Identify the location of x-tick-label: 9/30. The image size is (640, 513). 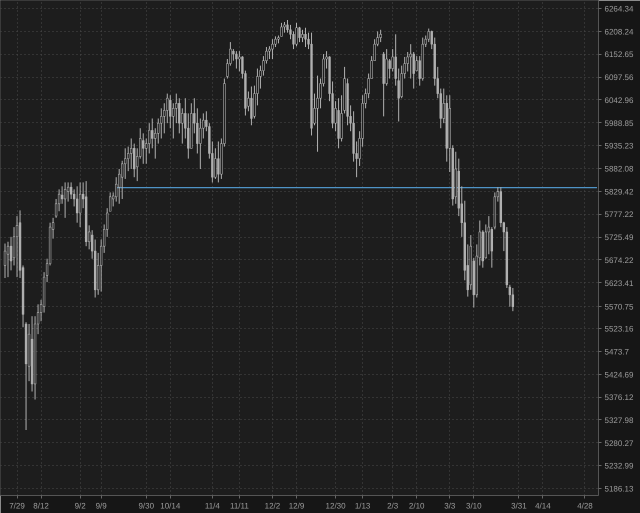
(146, 506).